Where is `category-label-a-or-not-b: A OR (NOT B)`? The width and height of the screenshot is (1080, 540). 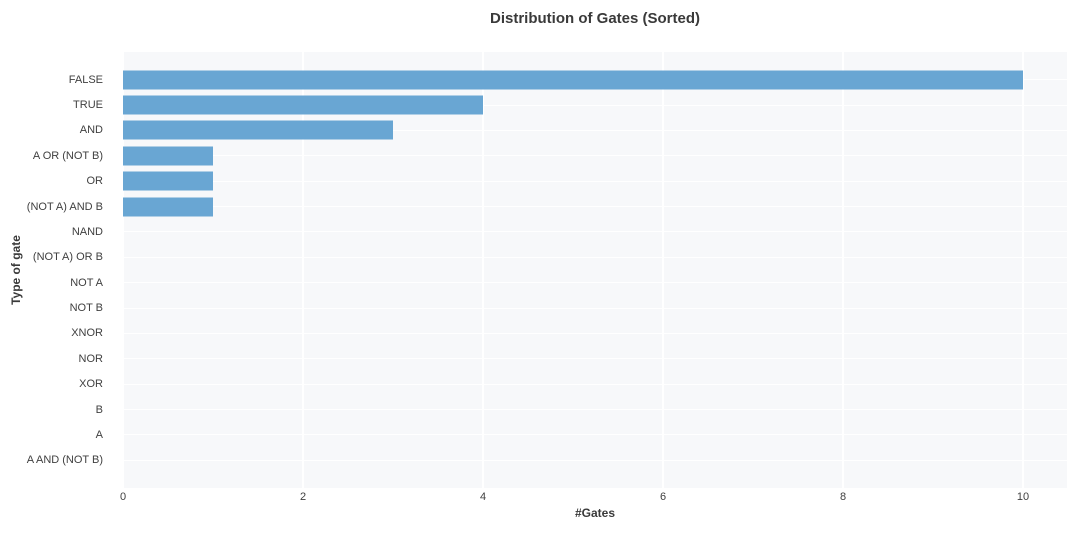
category-label-a-or-not-b: A OR (NOT B) is located at coordinates (67, 155).